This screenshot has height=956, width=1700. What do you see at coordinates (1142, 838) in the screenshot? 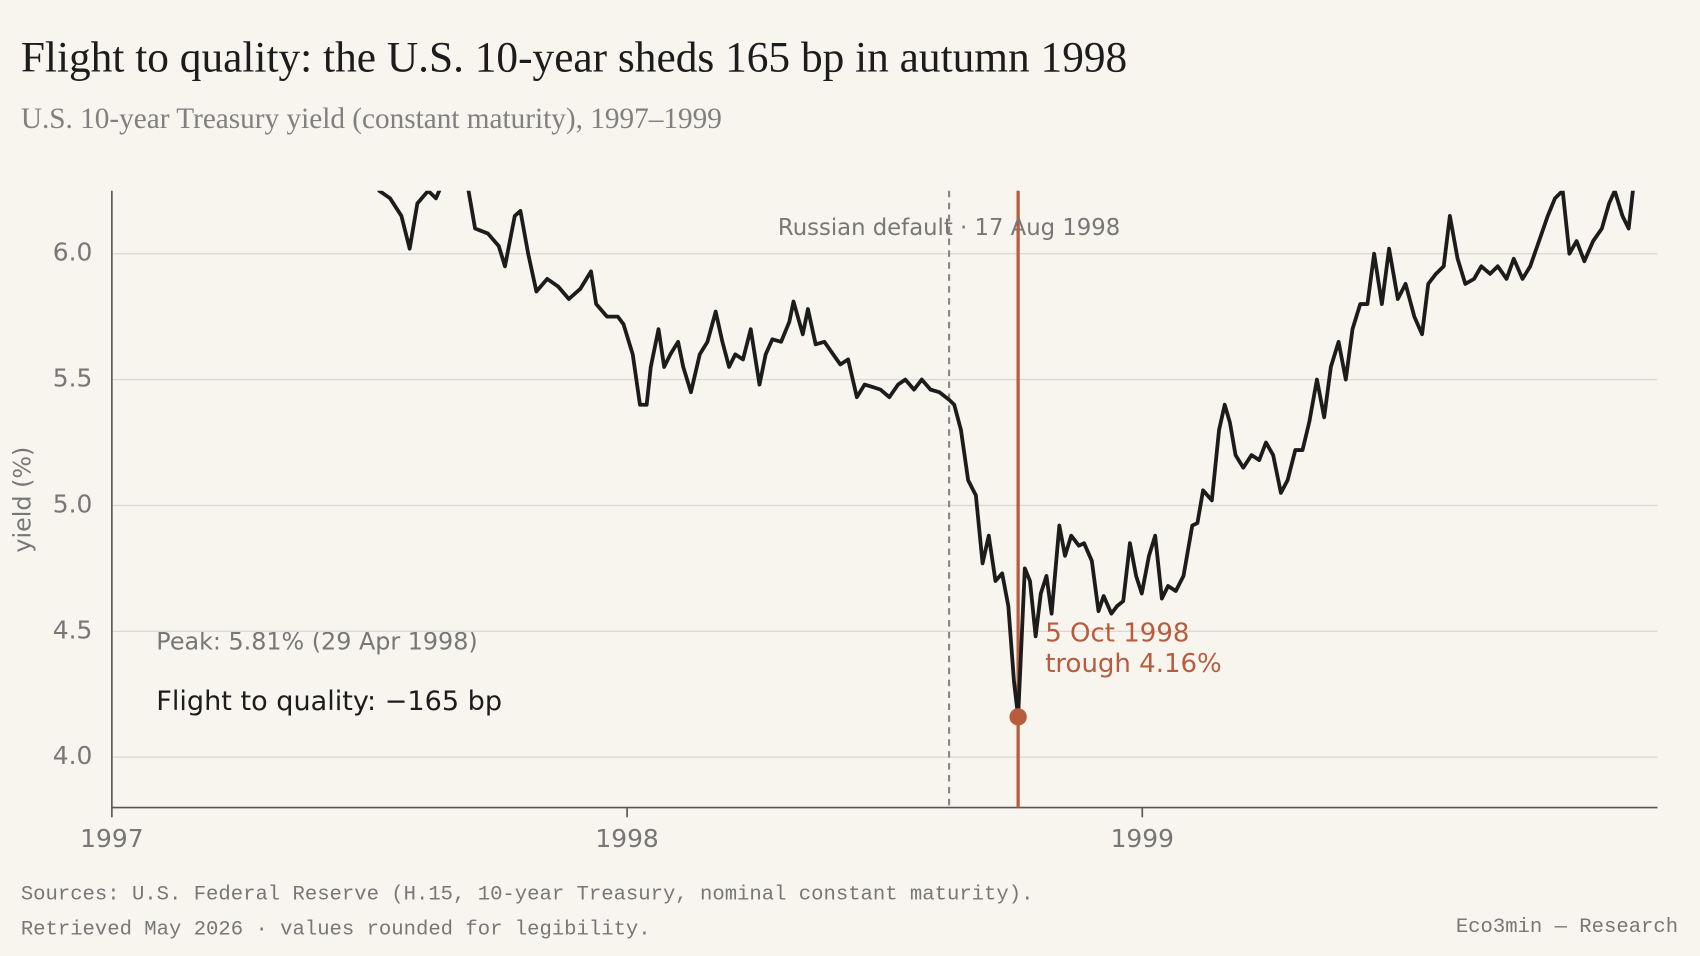
I see `x-tick-label: 1999` at bounding box center [1142, 838].